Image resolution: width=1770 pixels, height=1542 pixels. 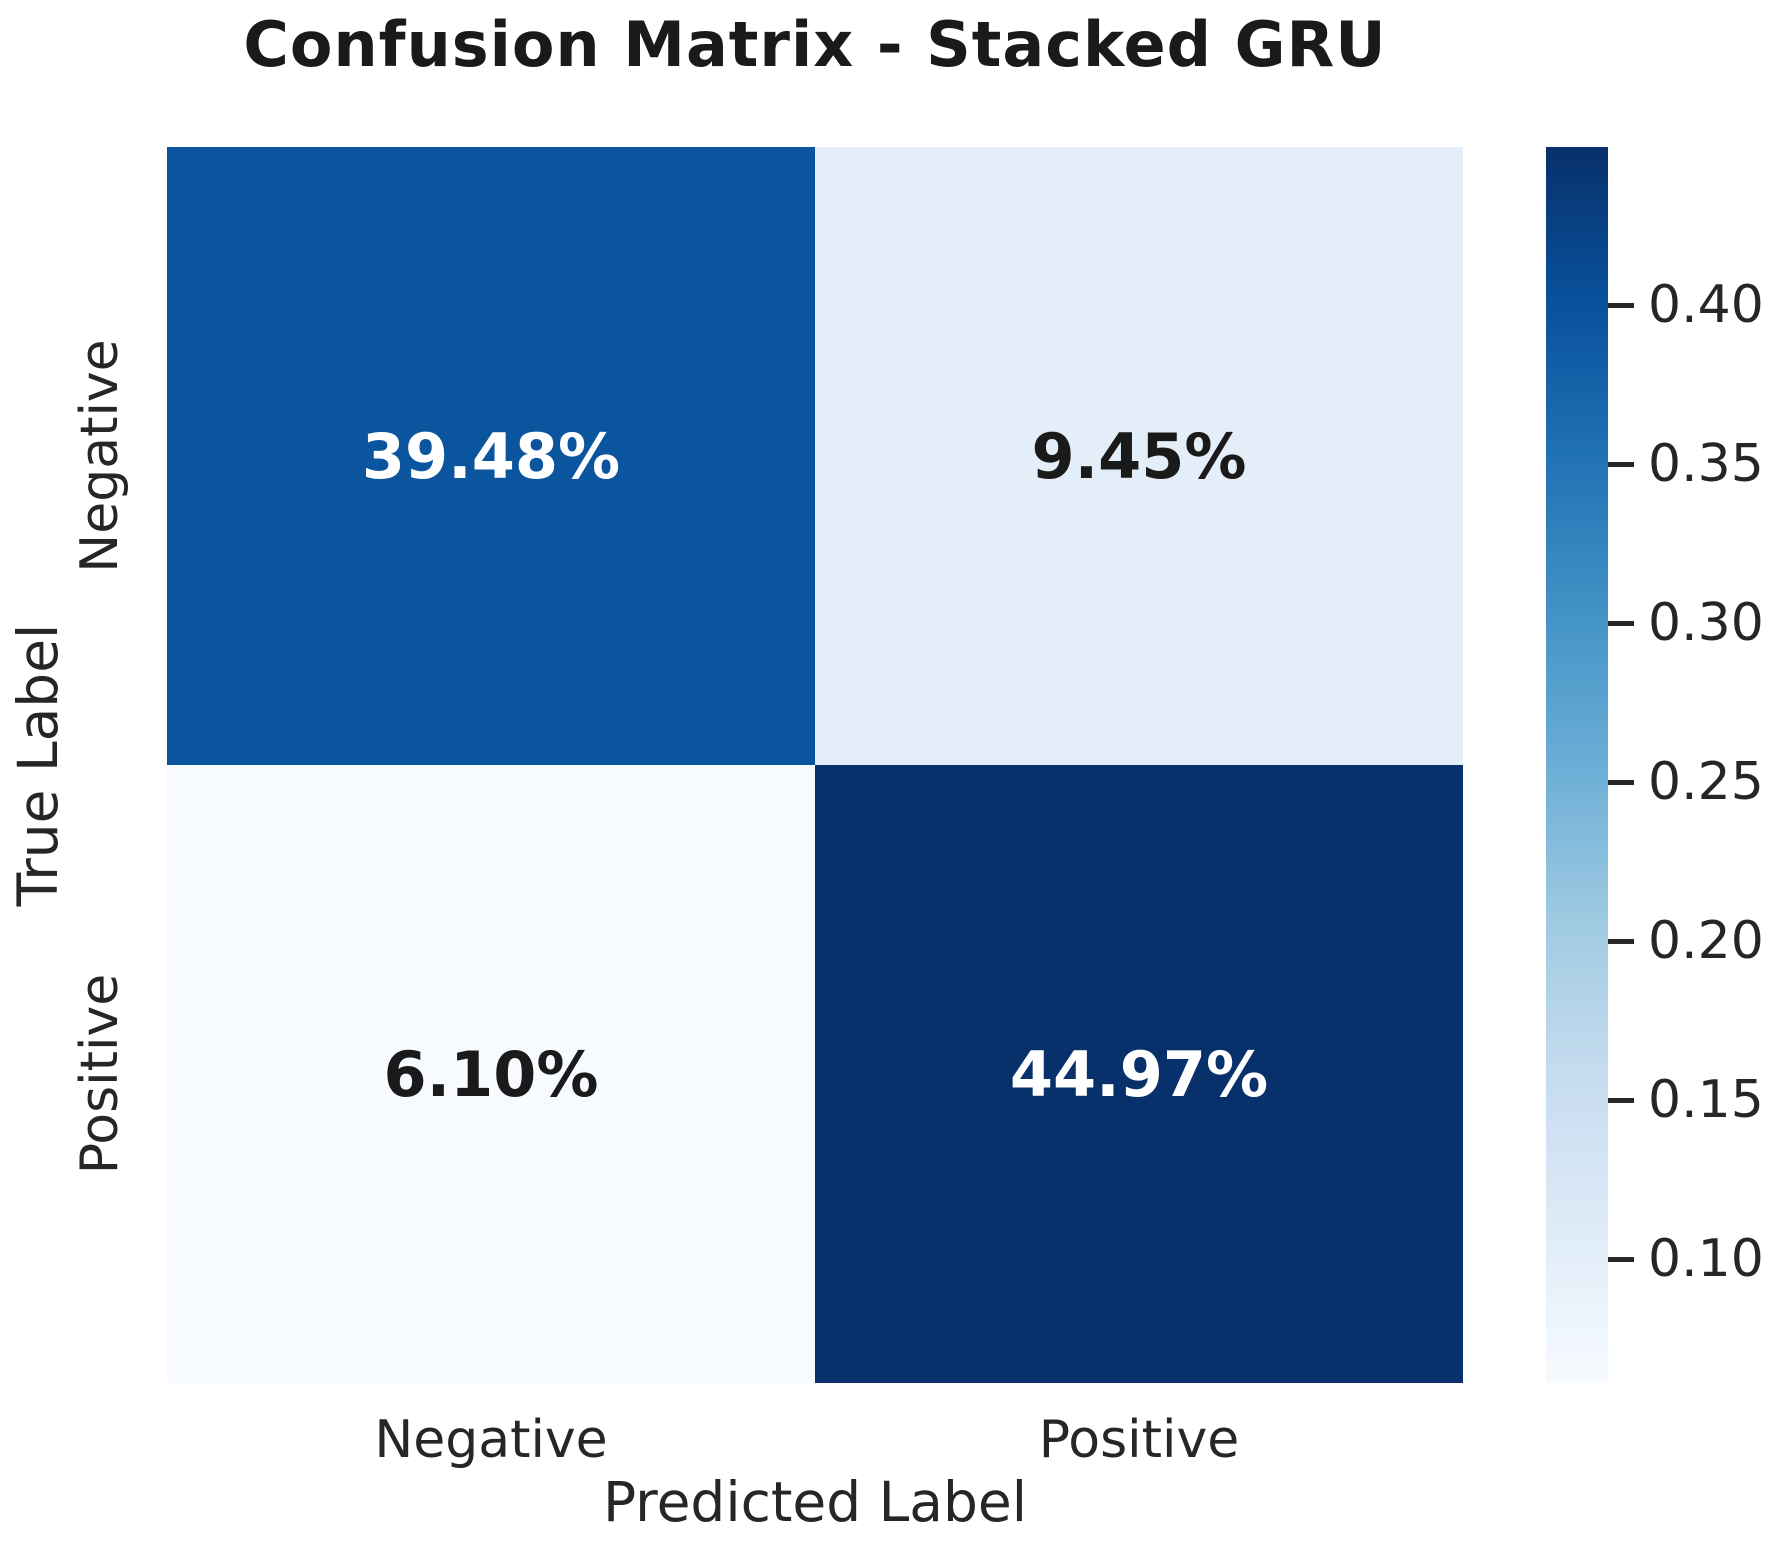 I want to click on colorbar-tick: 0.40, so click(x=1686, y=305).